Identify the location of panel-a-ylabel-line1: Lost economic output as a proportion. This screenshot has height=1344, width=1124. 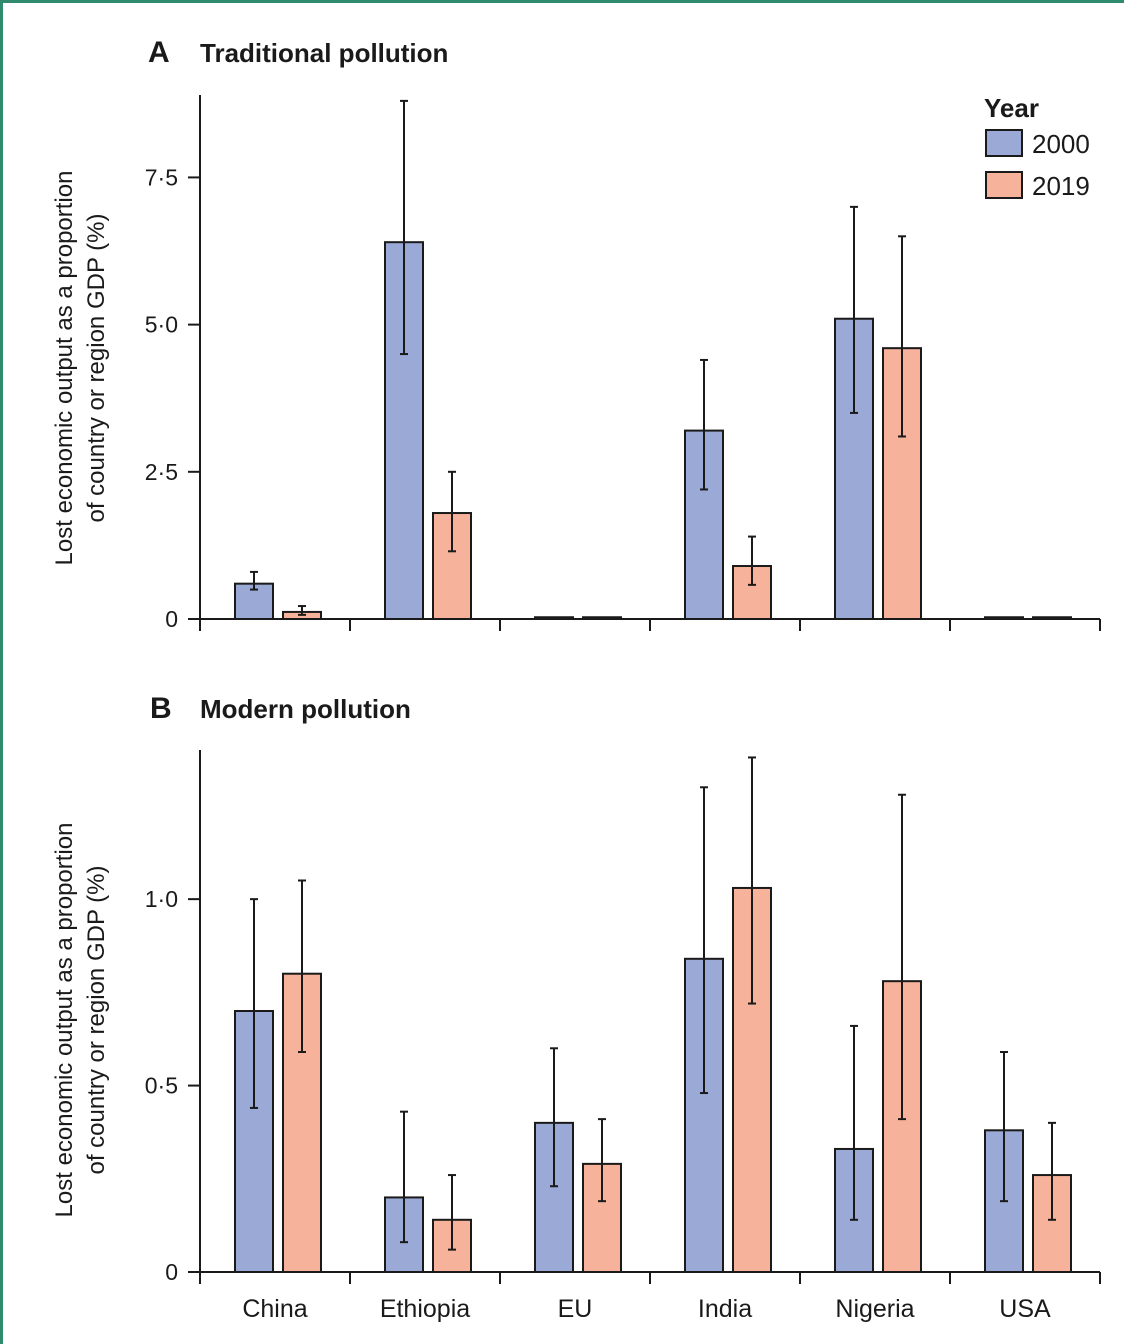
(64, 368).